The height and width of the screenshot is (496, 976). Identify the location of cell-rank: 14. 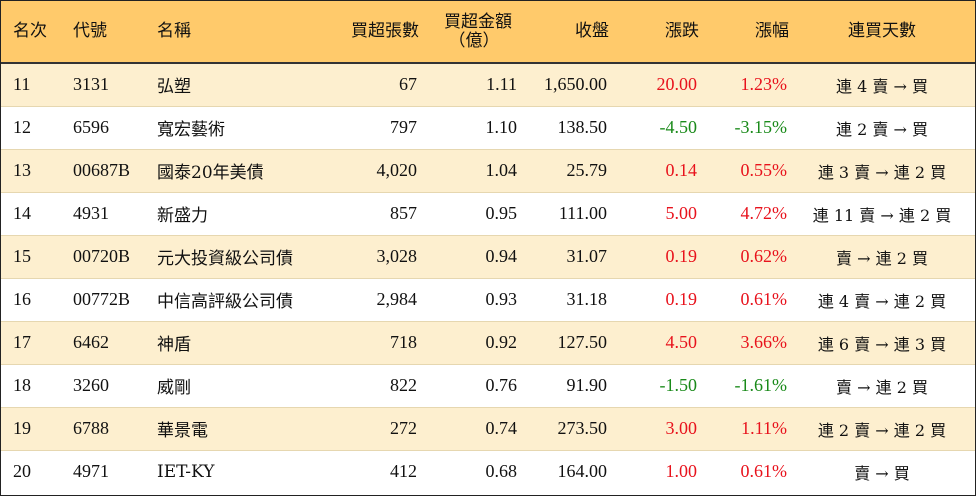
(37, 214).